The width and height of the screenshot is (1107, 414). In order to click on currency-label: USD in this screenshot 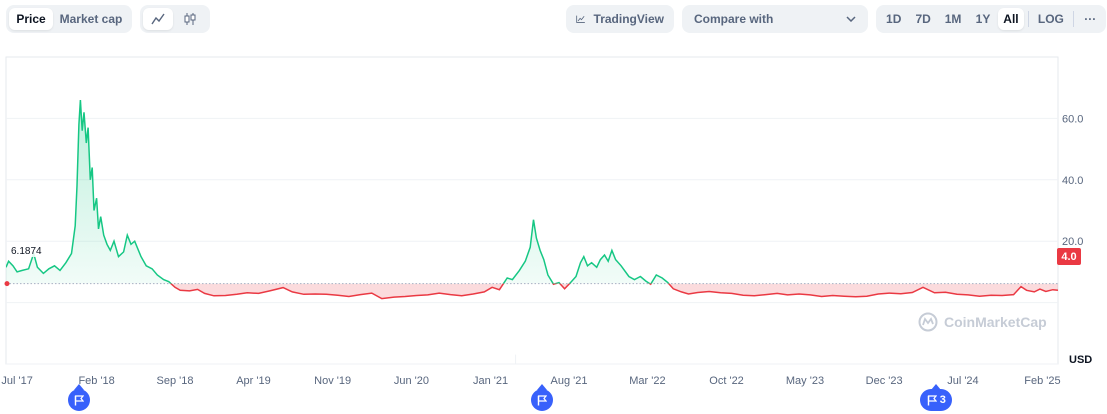, I will do `click(1081, 360)`.